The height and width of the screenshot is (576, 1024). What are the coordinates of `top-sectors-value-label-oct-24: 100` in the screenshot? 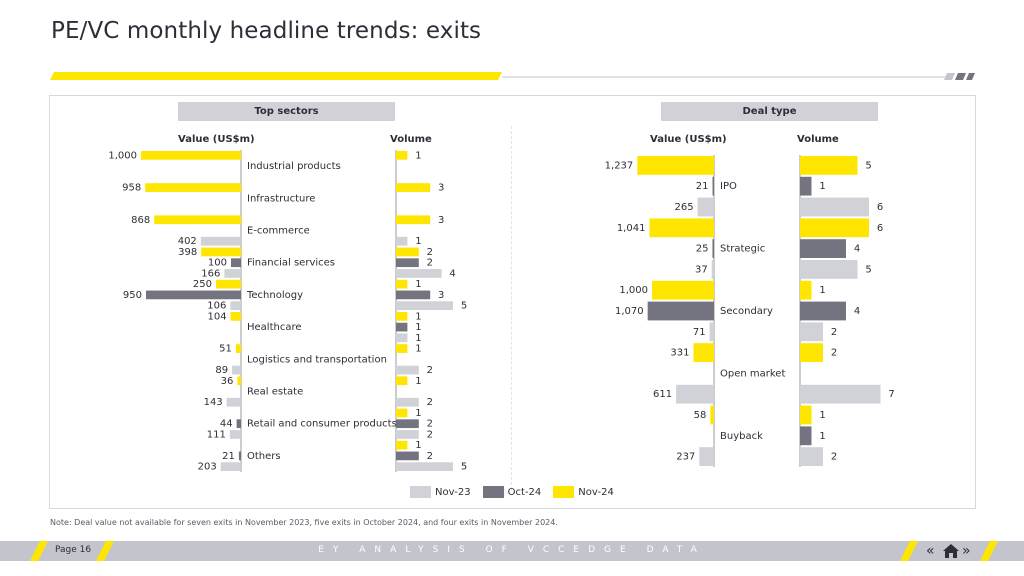 It's located at (217, 263).